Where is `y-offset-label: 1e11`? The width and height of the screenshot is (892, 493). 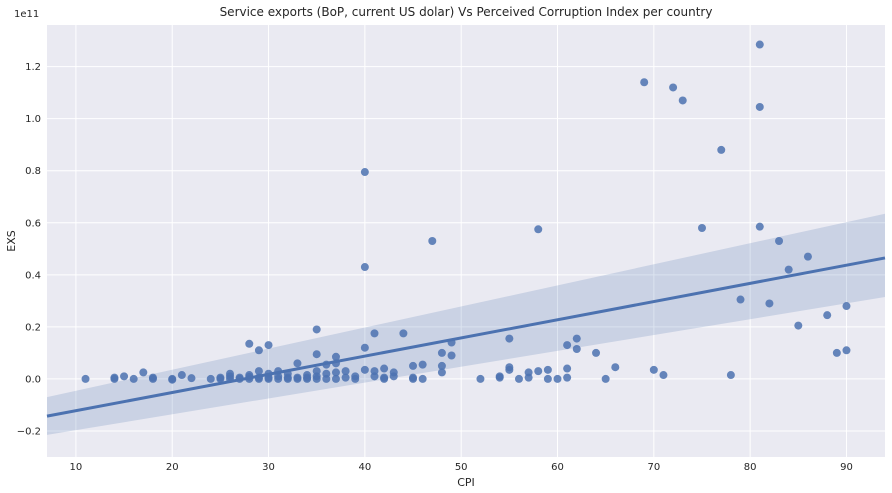
y-offset-label: 1e11 is located at coordinates (26, 14).